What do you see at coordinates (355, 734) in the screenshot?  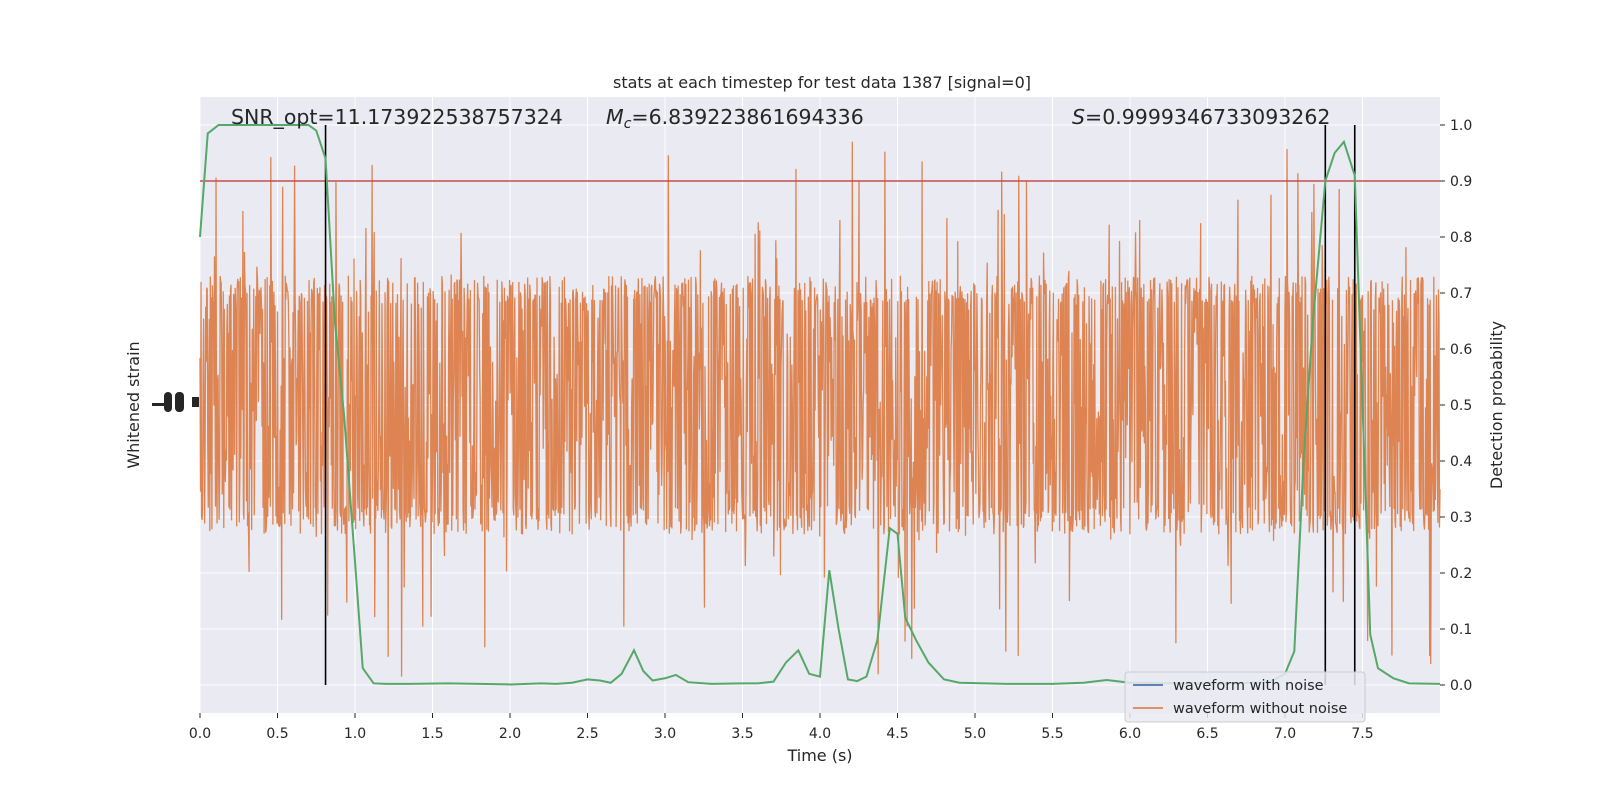 I see `x-tick-label: 1.0` at bounding box center [355, 734].